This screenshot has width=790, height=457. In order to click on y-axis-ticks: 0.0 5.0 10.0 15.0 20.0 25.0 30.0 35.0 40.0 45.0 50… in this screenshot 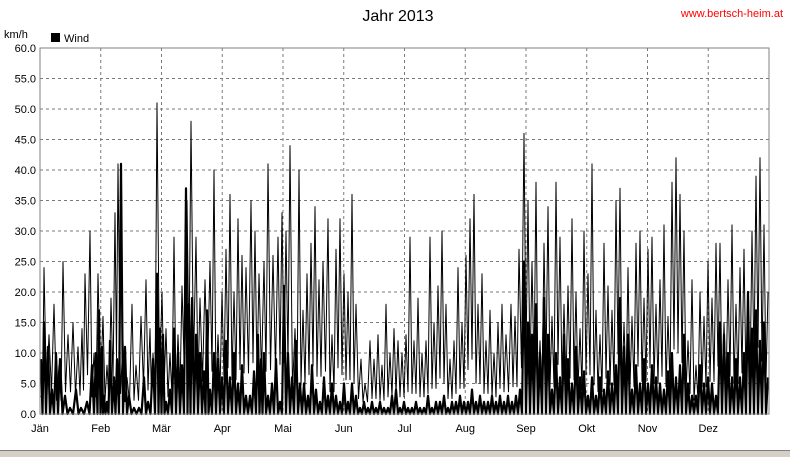, I will do `click(25, 232)`.